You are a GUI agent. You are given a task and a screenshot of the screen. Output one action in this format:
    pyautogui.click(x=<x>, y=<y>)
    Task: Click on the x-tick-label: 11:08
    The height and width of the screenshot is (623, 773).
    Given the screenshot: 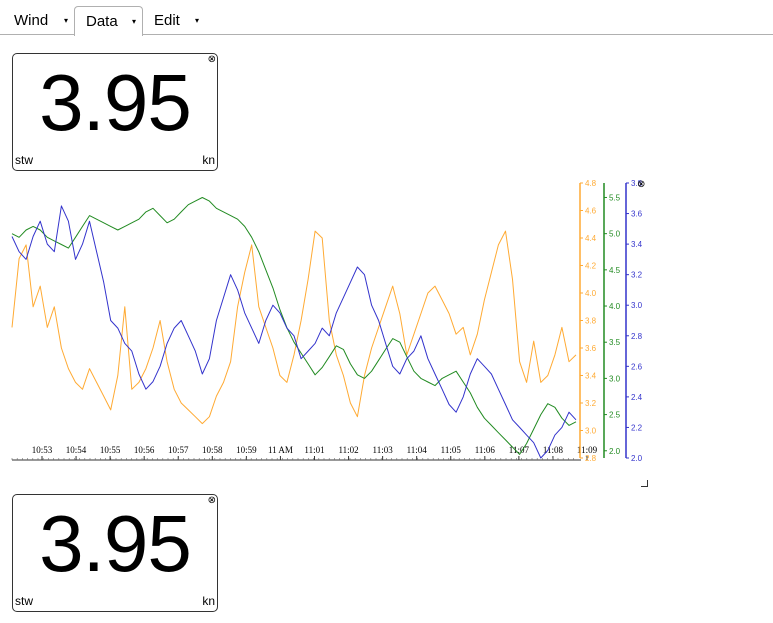 What is the action you would take?
    pyautogui.click(x=553, y=450)
    